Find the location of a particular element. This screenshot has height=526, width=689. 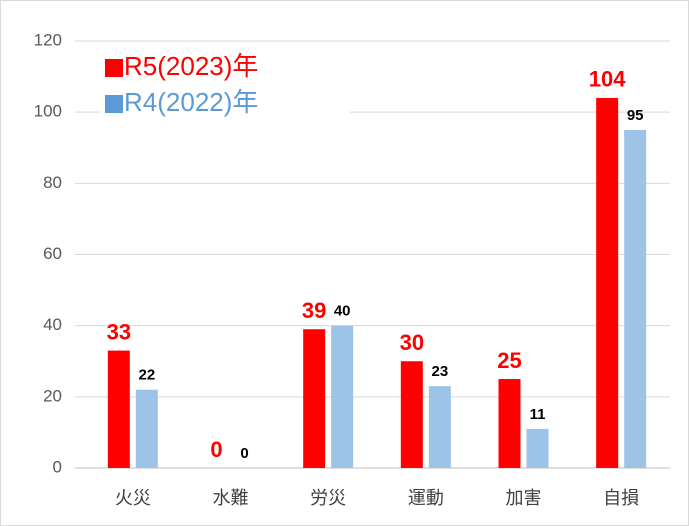

data-label: 22 is located at coordinates (146, 375).